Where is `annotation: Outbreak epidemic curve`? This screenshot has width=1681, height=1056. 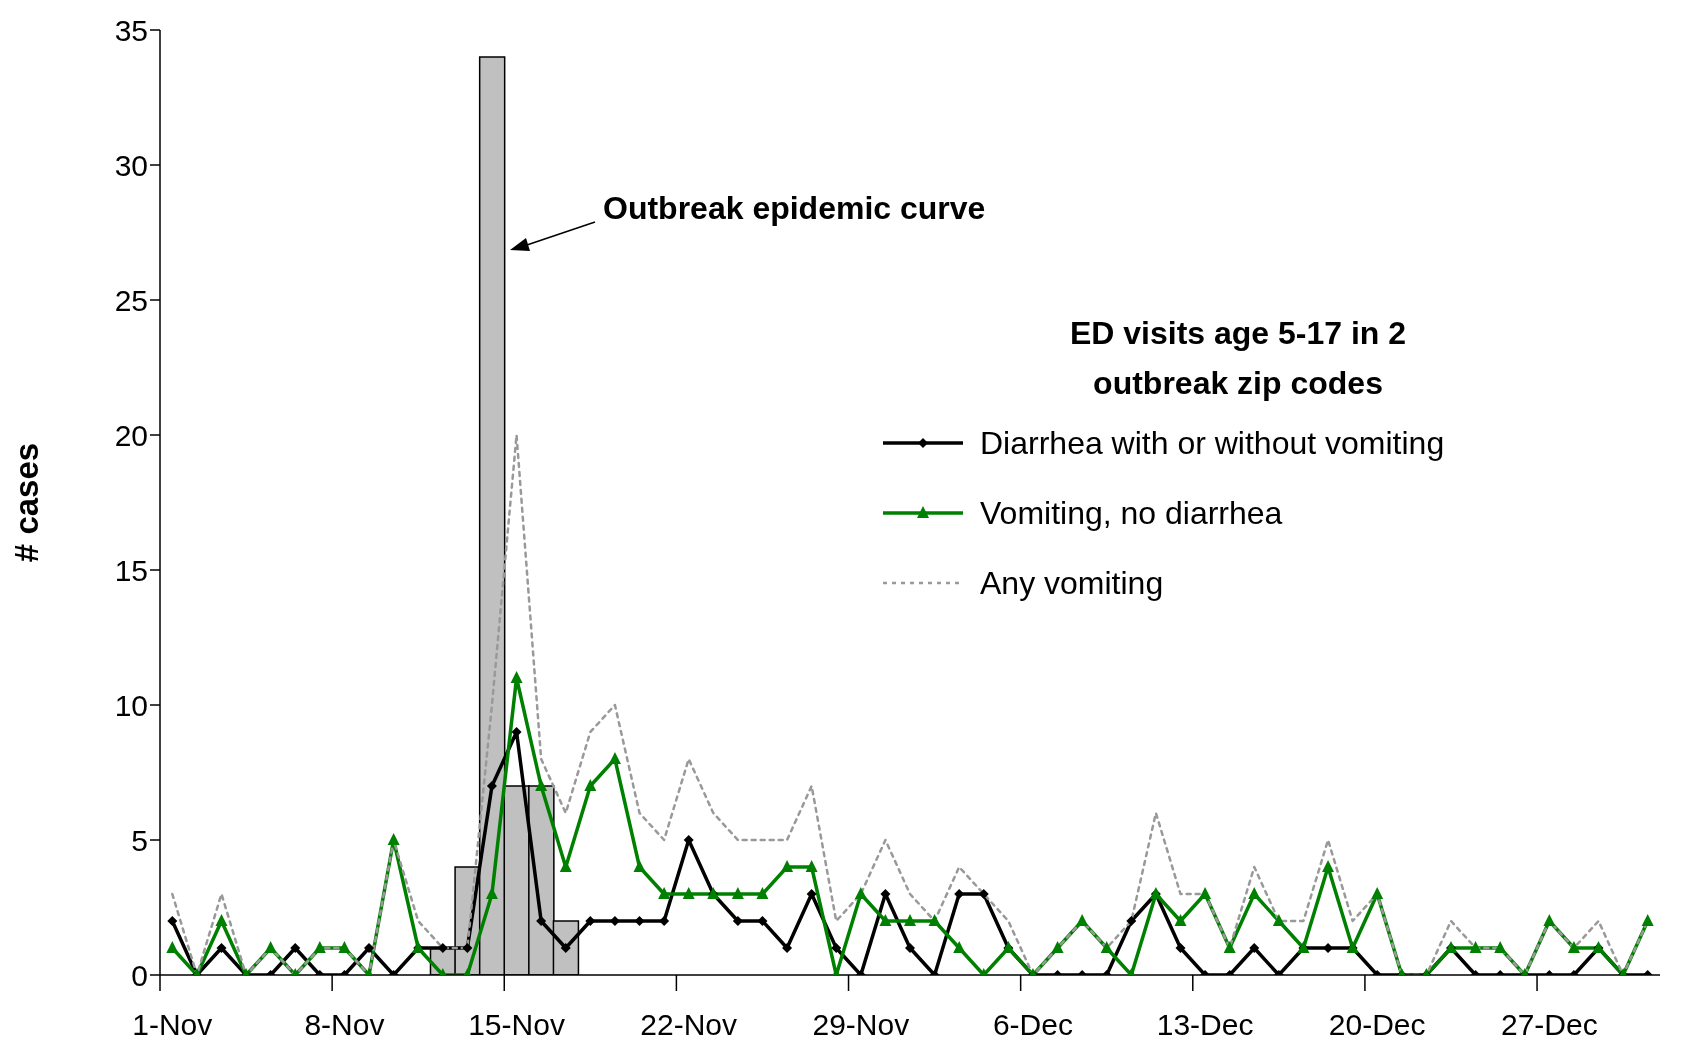
annotation: Outbreak epidemic curve is located at coordinates (794, 208).